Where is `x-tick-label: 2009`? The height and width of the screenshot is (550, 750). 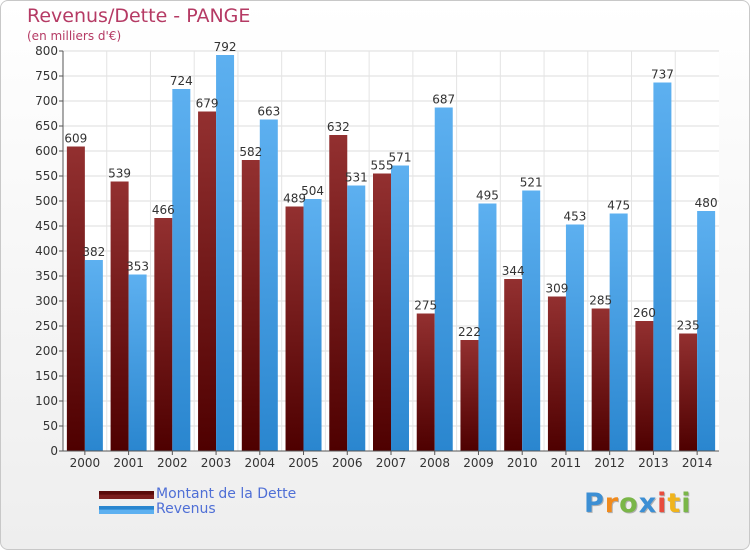
x-tick-label: 2009 is located at coordinates (478, 463).